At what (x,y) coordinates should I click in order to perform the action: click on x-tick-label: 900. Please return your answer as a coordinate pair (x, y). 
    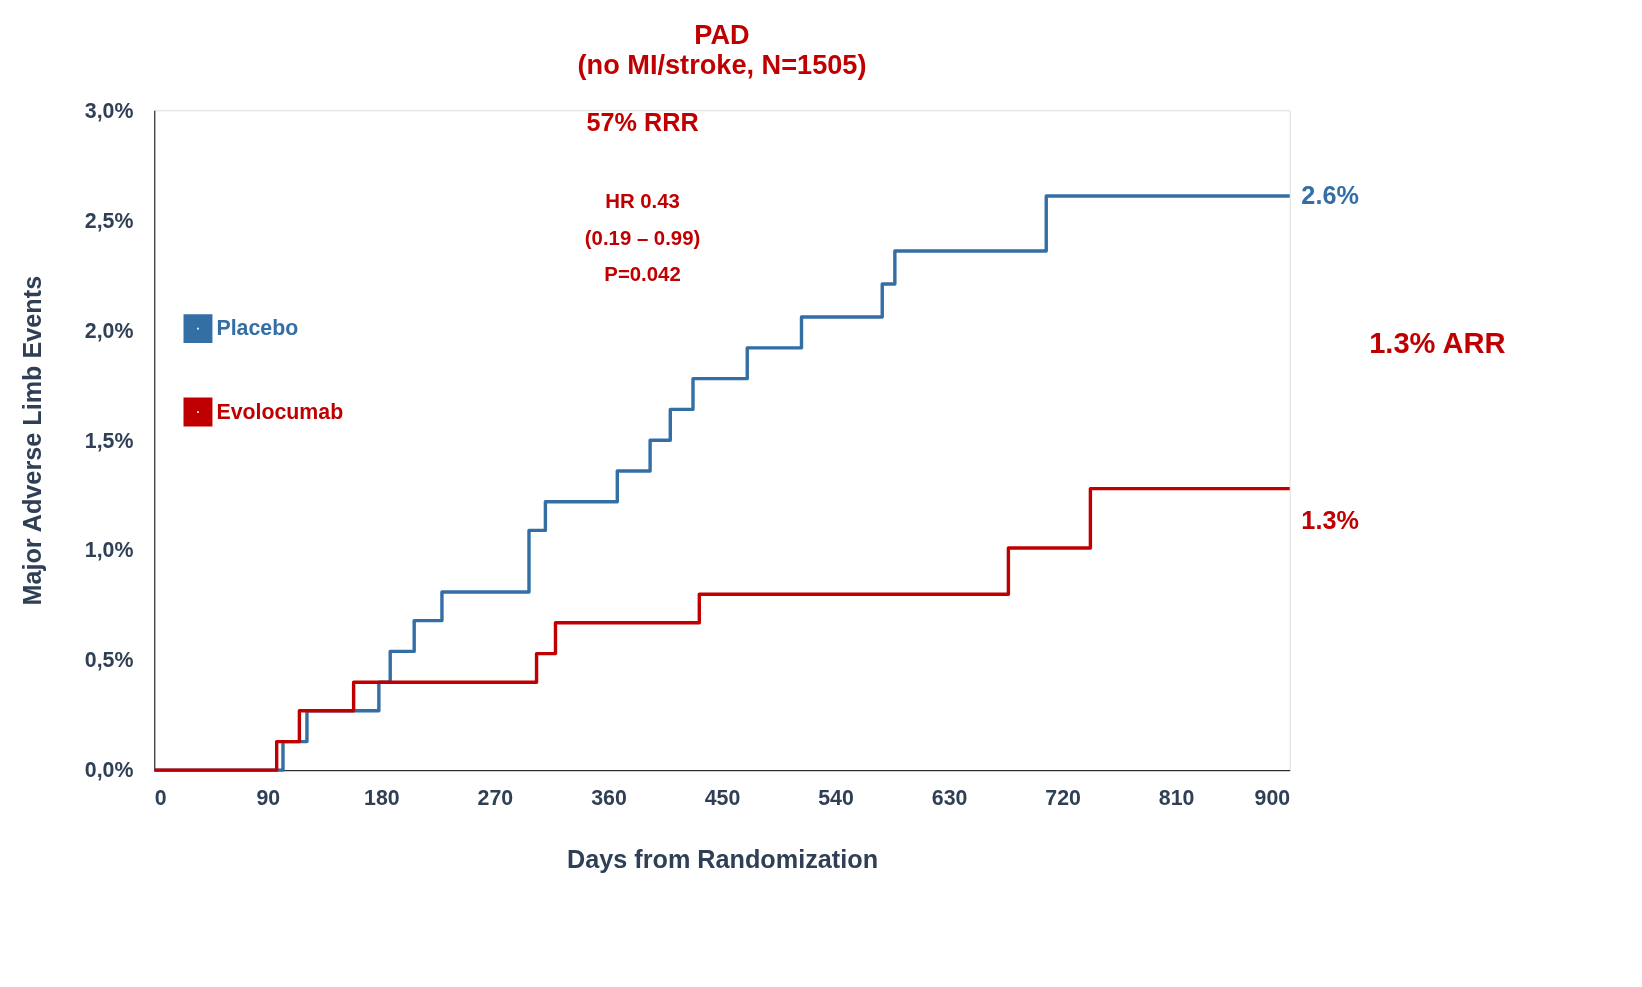
    Looking at the image, I should click on (1272, 797).